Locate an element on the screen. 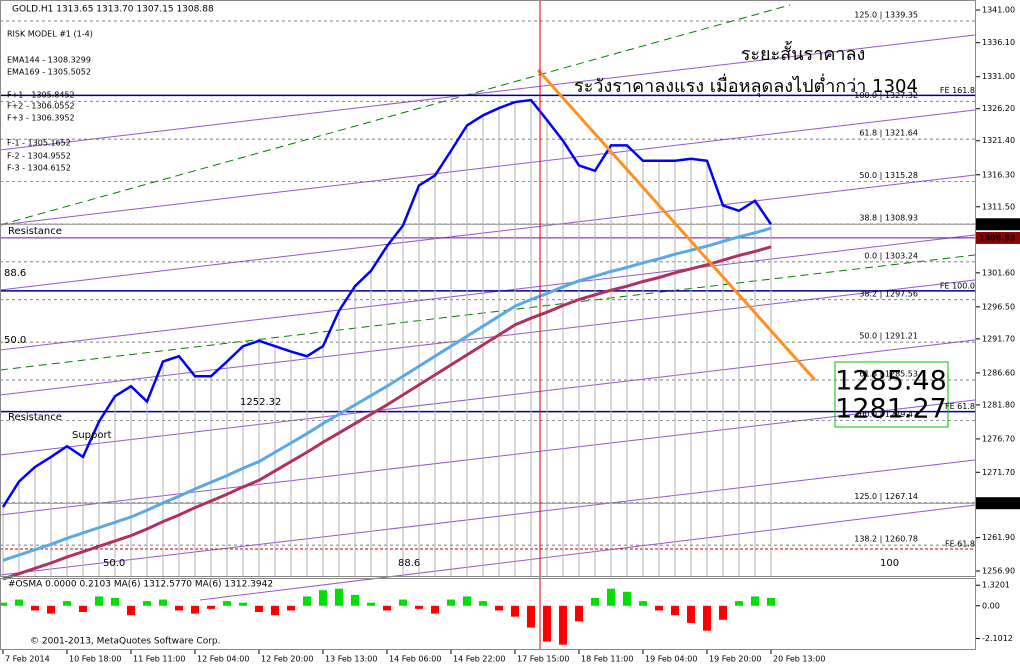  x-tick-label: 12 Feb 04:00 is located at coordinates (223, 659).